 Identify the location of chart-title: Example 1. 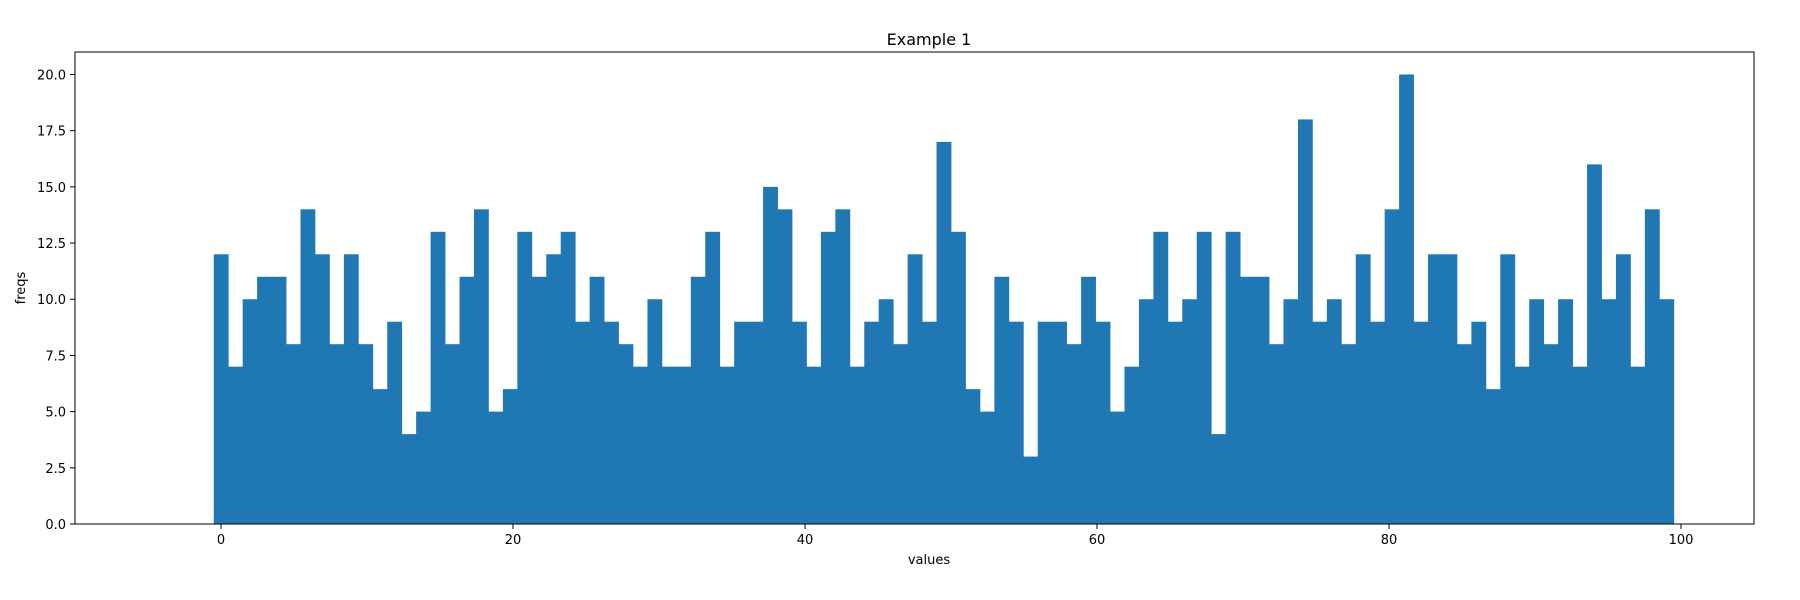
(929, 39).